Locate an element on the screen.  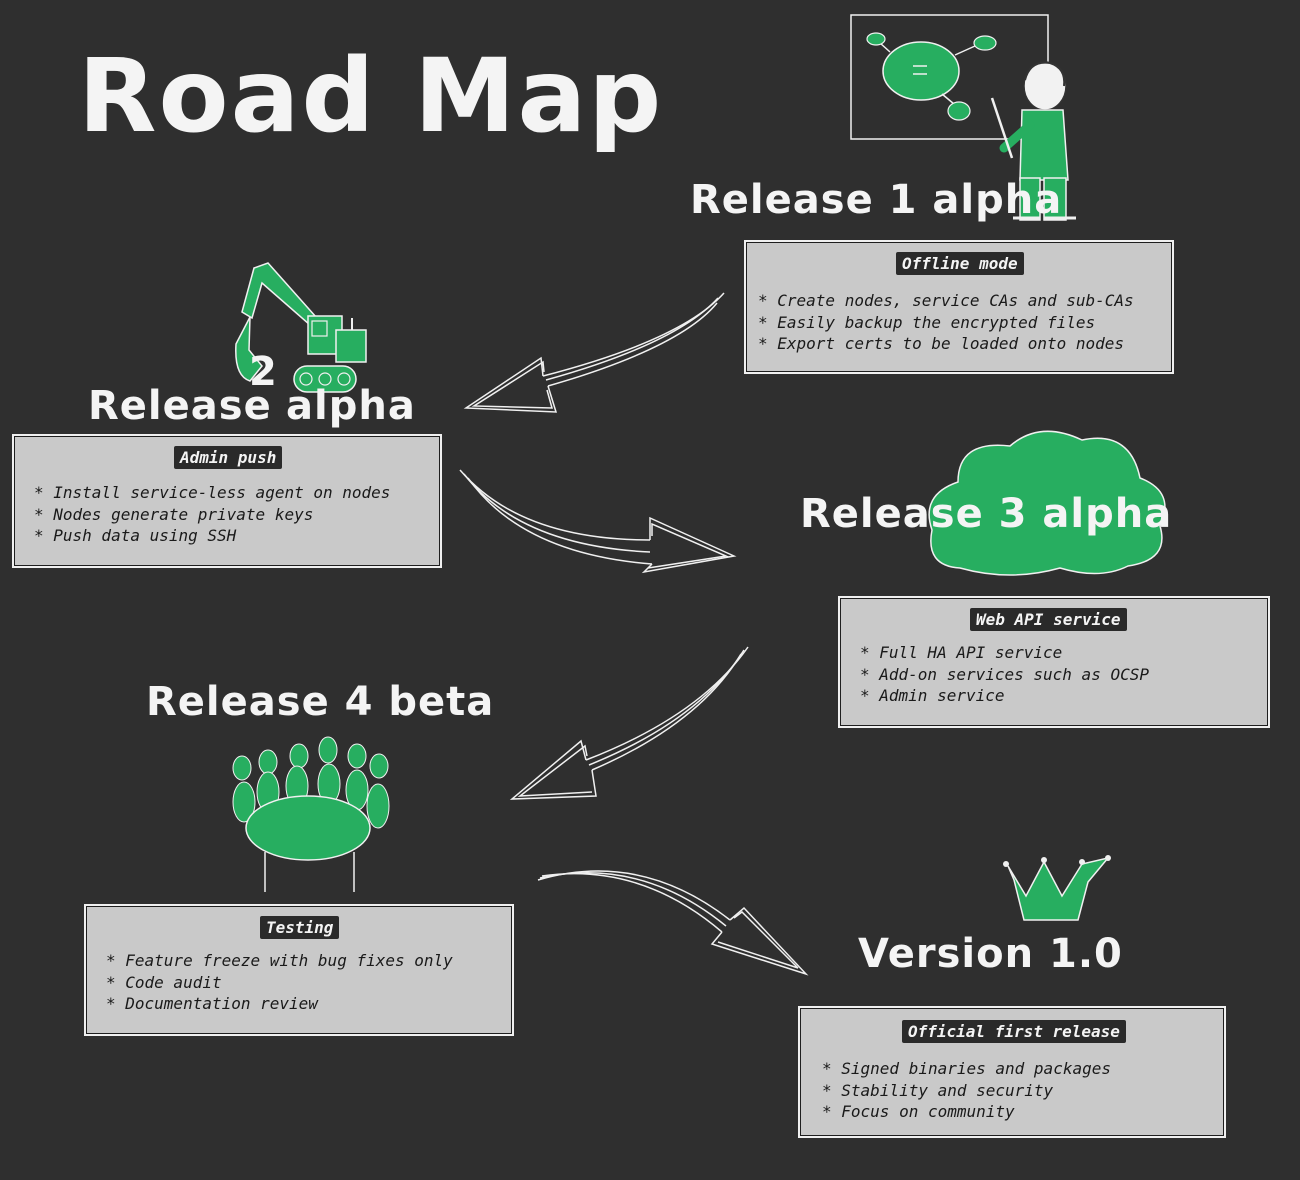
release-2-title-suffix: alpha is located at coordinates (351, 406).